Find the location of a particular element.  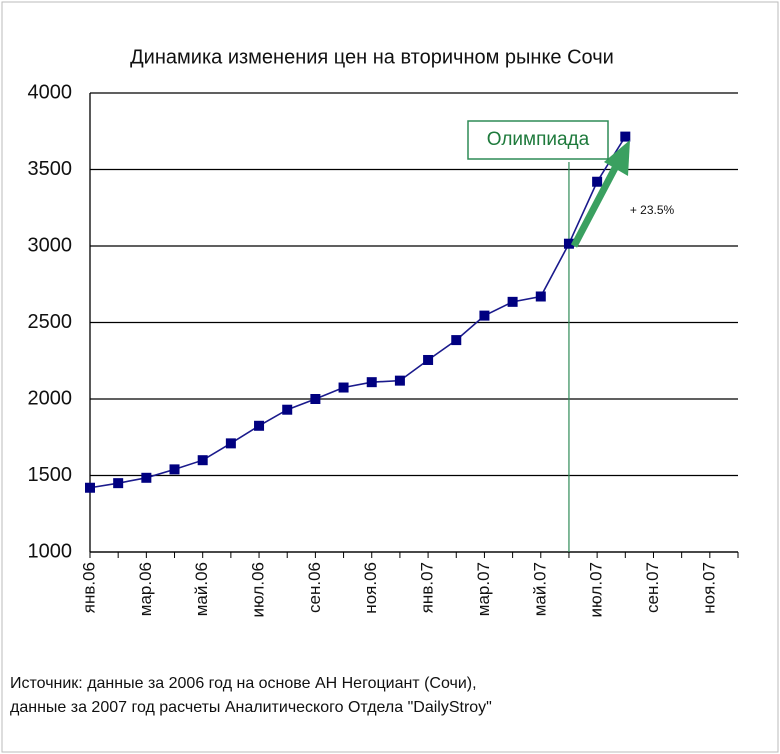

x-tick-label: мар.07 is located at coordinates (483, 589).